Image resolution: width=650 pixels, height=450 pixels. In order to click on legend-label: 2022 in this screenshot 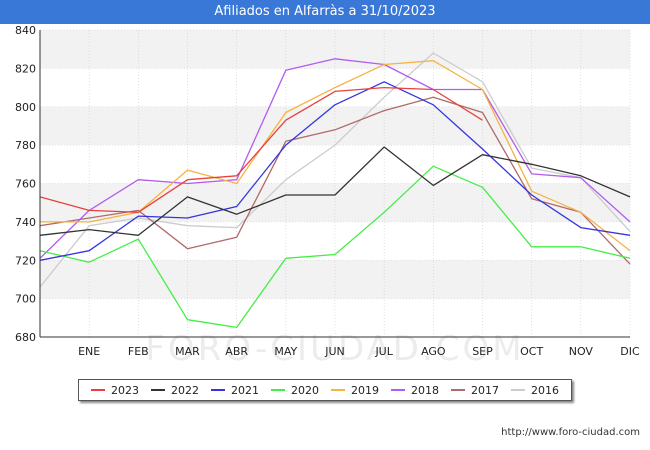, I will do `click(185, 390)`.